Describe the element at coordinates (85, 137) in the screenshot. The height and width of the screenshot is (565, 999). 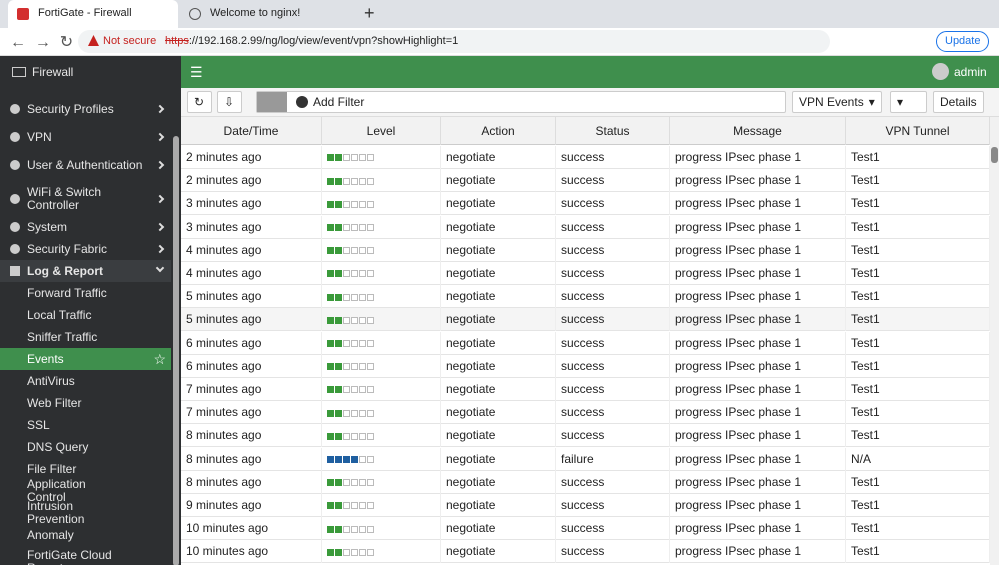
I see `menu-item: VPN` at that location.